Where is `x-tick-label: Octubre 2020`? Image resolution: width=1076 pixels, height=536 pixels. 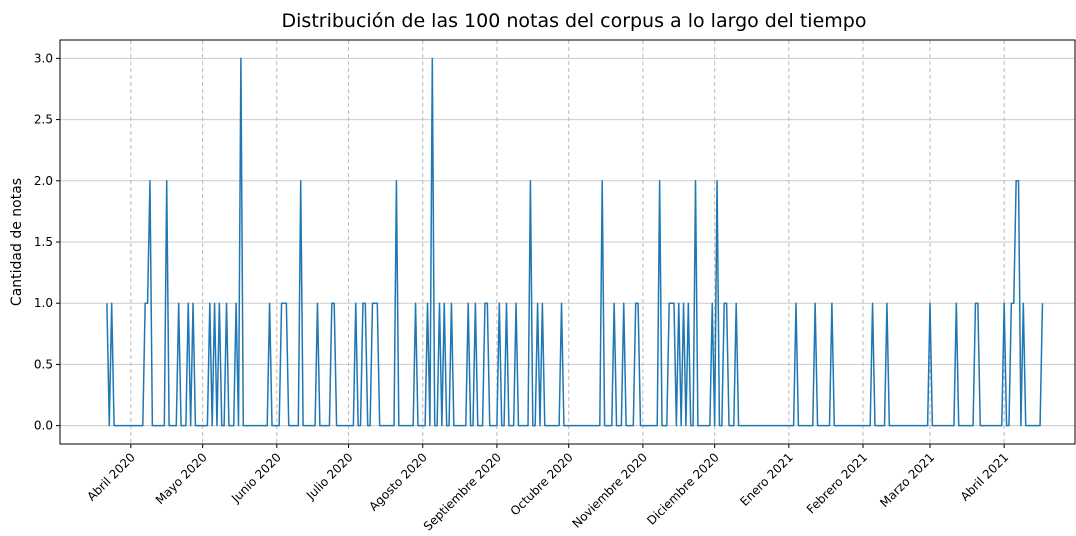 x-tick-label: Octubre 2020 is located at coordinates (542, 484).